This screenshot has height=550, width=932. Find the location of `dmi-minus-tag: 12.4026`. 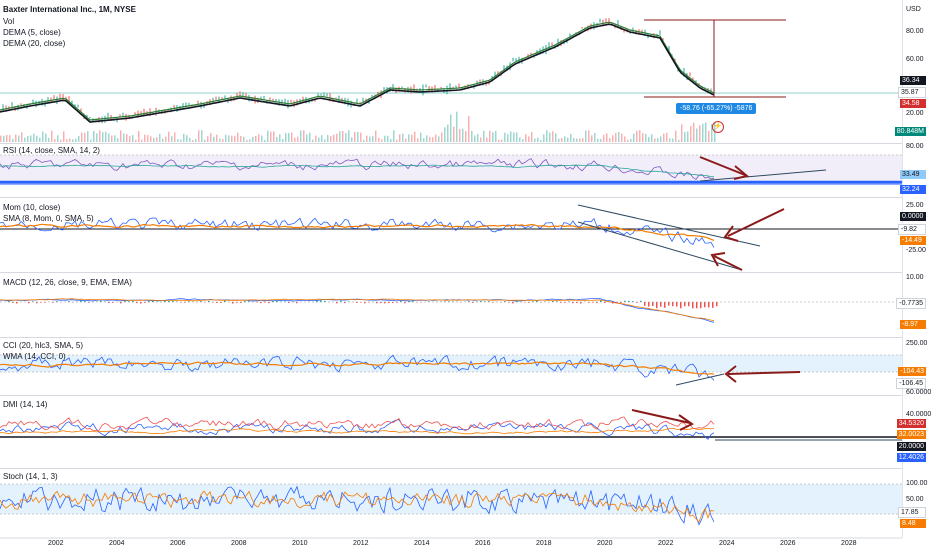

dmi-minus-tag: 12.4026 is located at coordinates (911, 457).